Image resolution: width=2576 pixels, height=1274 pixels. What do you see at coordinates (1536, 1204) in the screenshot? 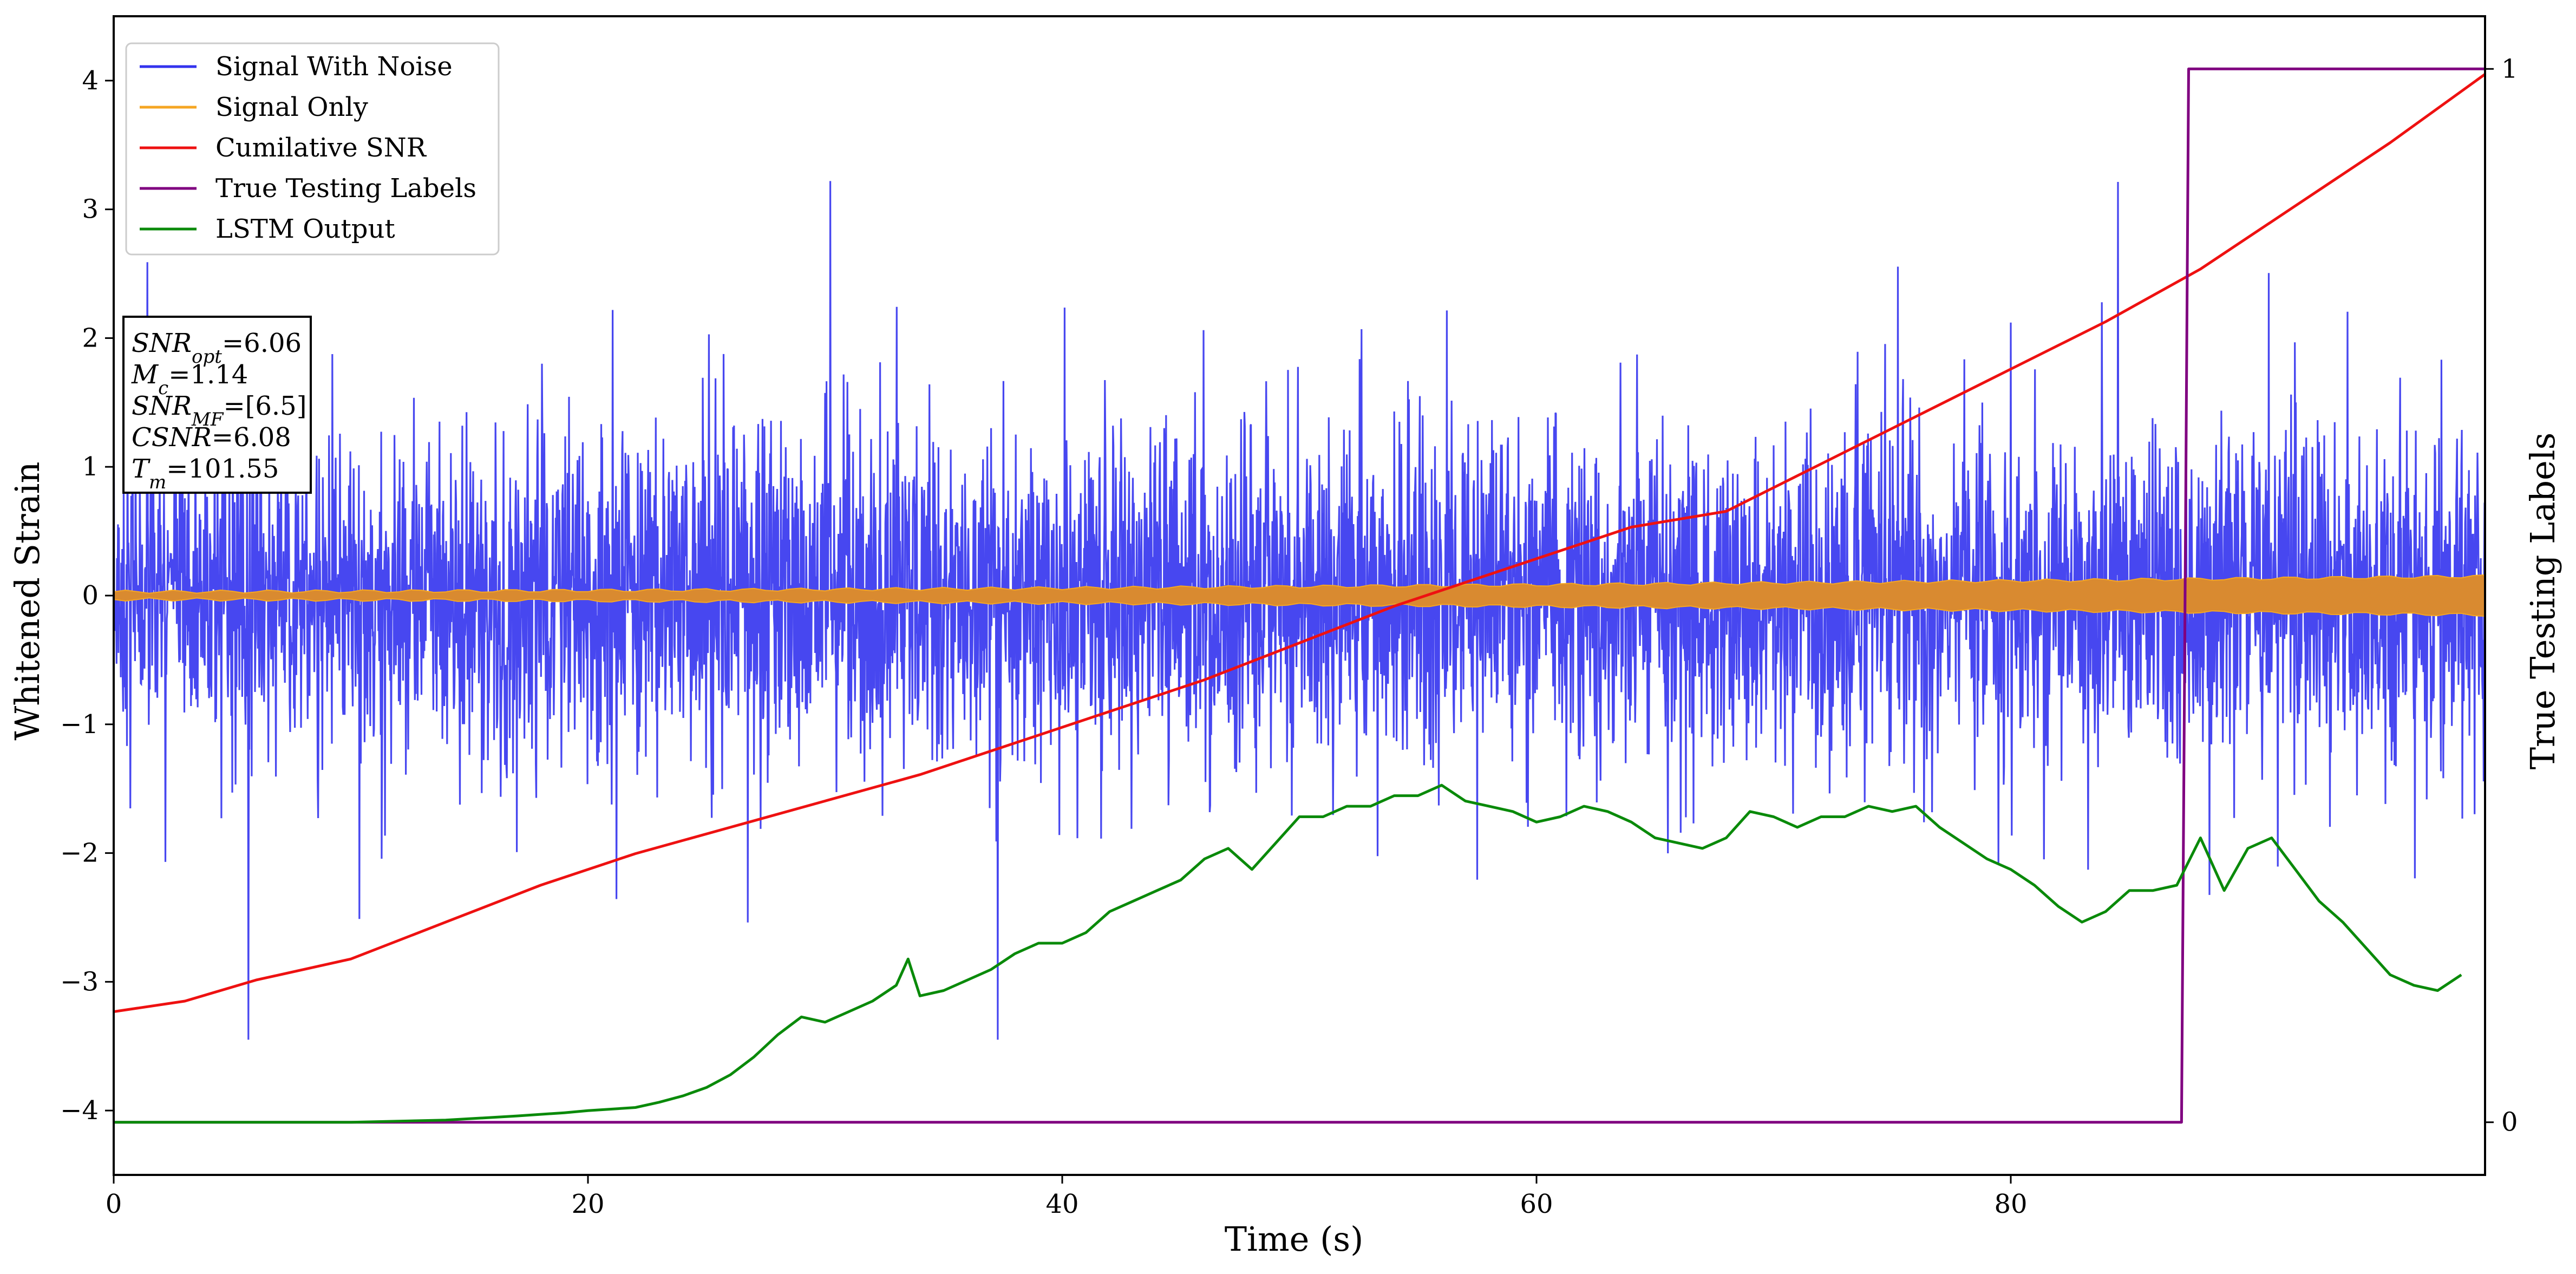
I see `x-tick-label: 60` at bounding box center [1536, 1204].